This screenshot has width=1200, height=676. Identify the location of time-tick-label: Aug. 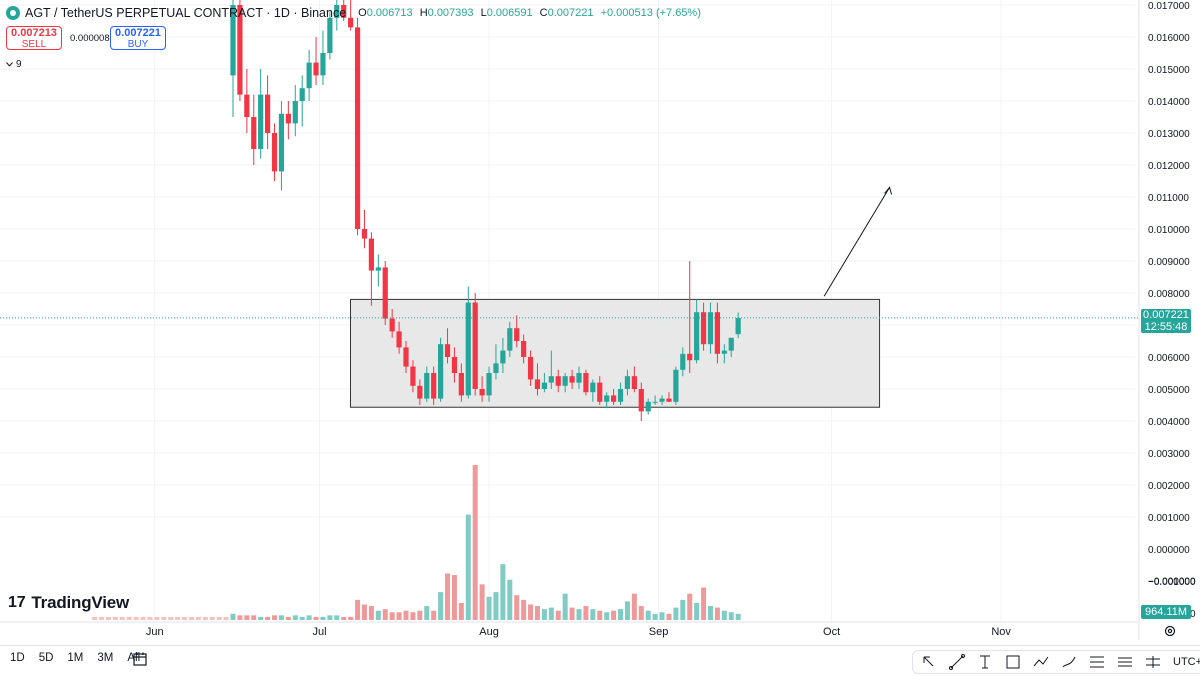
(489, 632).